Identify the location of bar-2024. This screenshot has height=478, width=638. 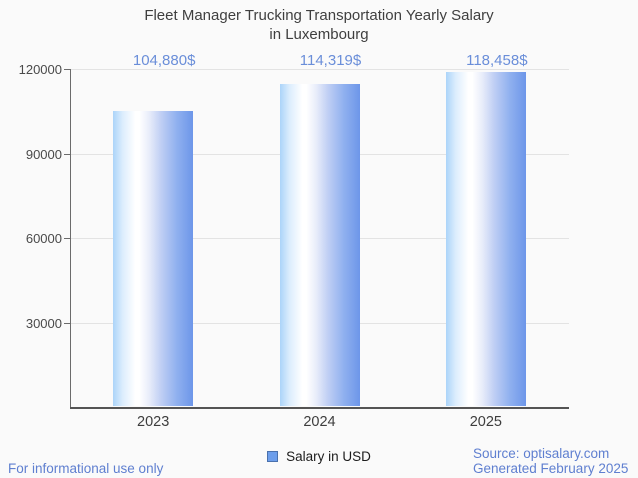
(319, 245).